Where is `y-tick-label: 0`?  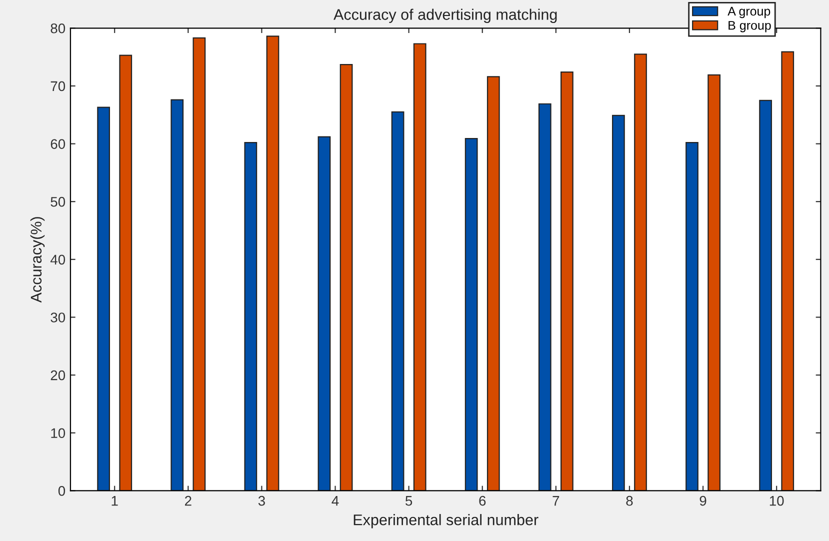
y-tick-label: 0 is located at coordinates (62, 491).